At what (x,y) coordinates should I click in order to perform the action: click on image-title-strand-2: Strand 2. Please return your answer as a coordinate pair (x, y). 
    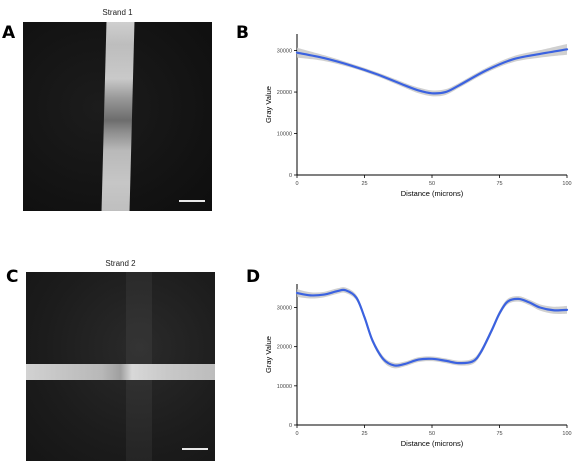
    Looking at the image, I should click on (120, 263).